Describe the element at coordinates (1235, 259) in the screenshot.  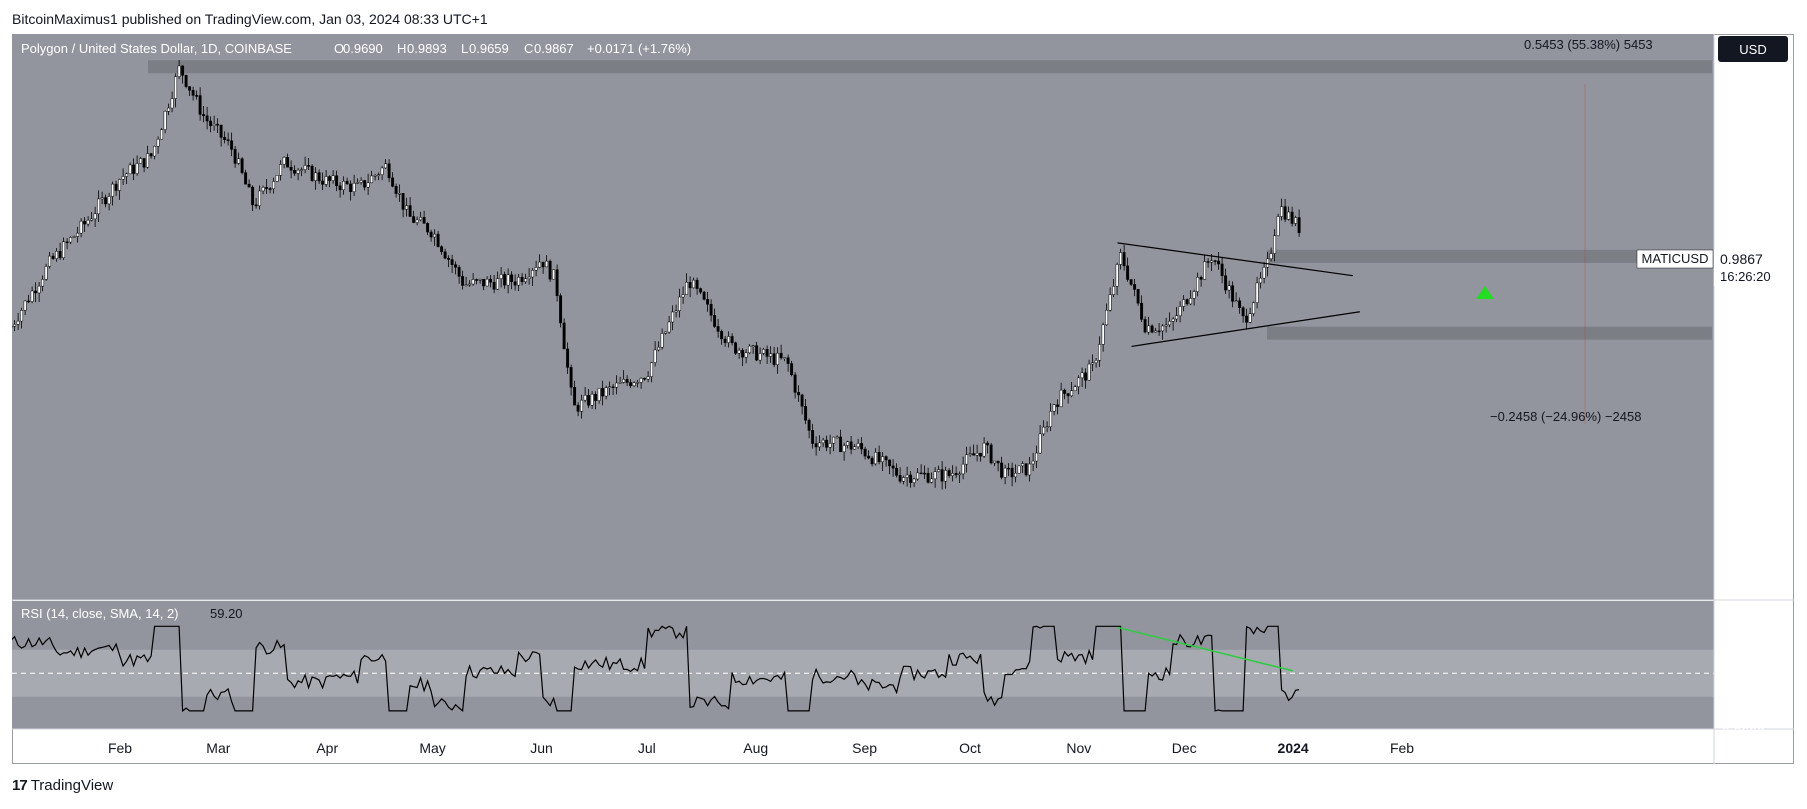
I see `trendline-upper` at that location.